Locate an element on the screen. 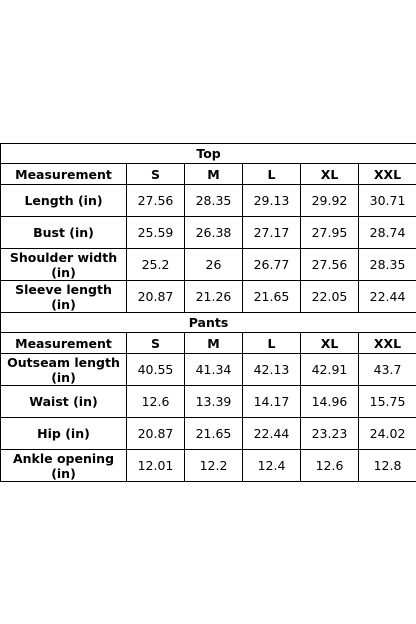 The image size is (416, 624). data-row: Waist (in) 12.6 13.39 14.17 14.96 15.75 is located at coordinates (208, 401).